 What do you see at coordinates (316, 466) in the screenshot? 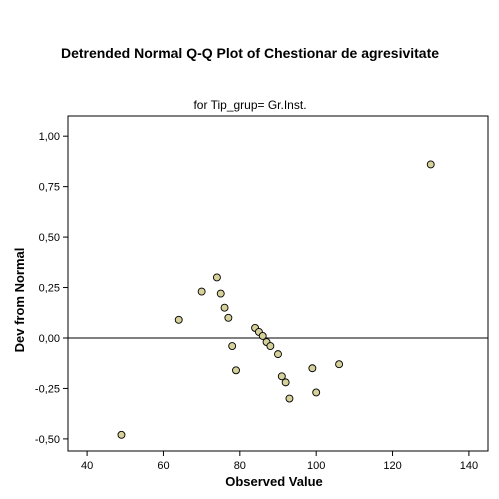
I see `x-tick-label: 100` at bounding box center [316, 466].